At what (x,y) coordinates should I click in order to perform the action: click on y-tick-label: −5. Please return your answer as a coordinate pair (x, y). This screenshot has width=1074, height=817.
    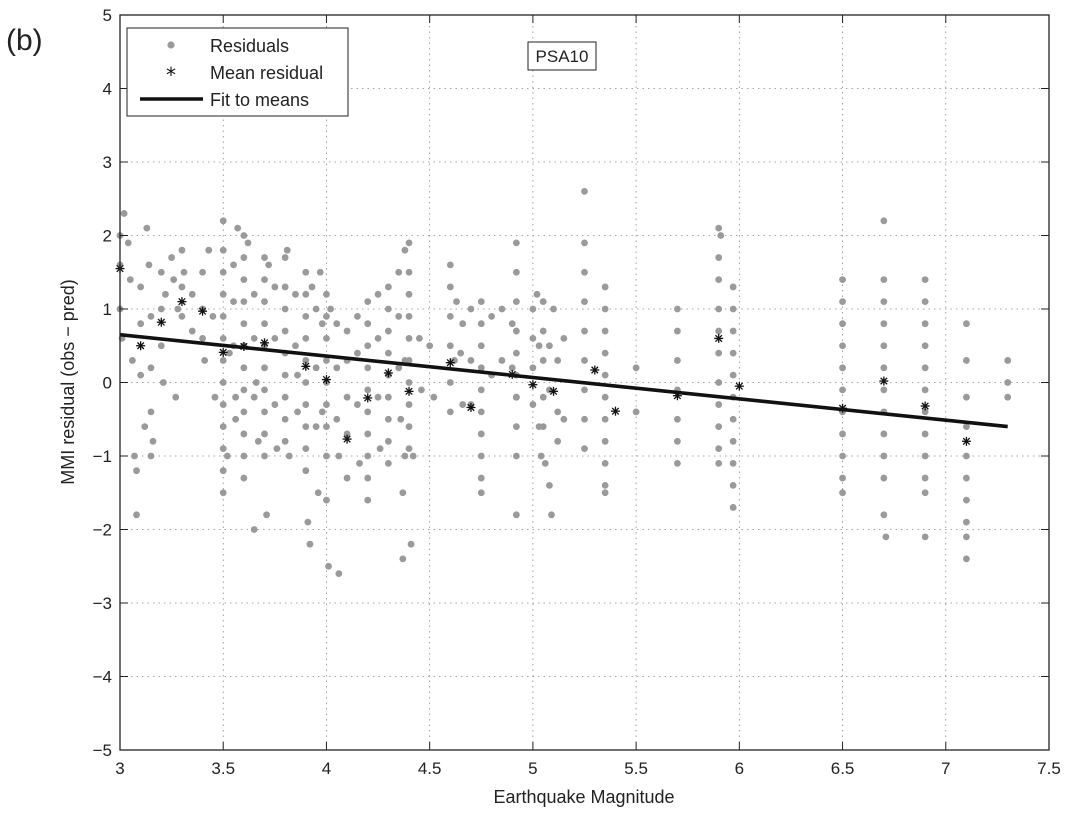
    Looking at the image, I should click on (102, 750).